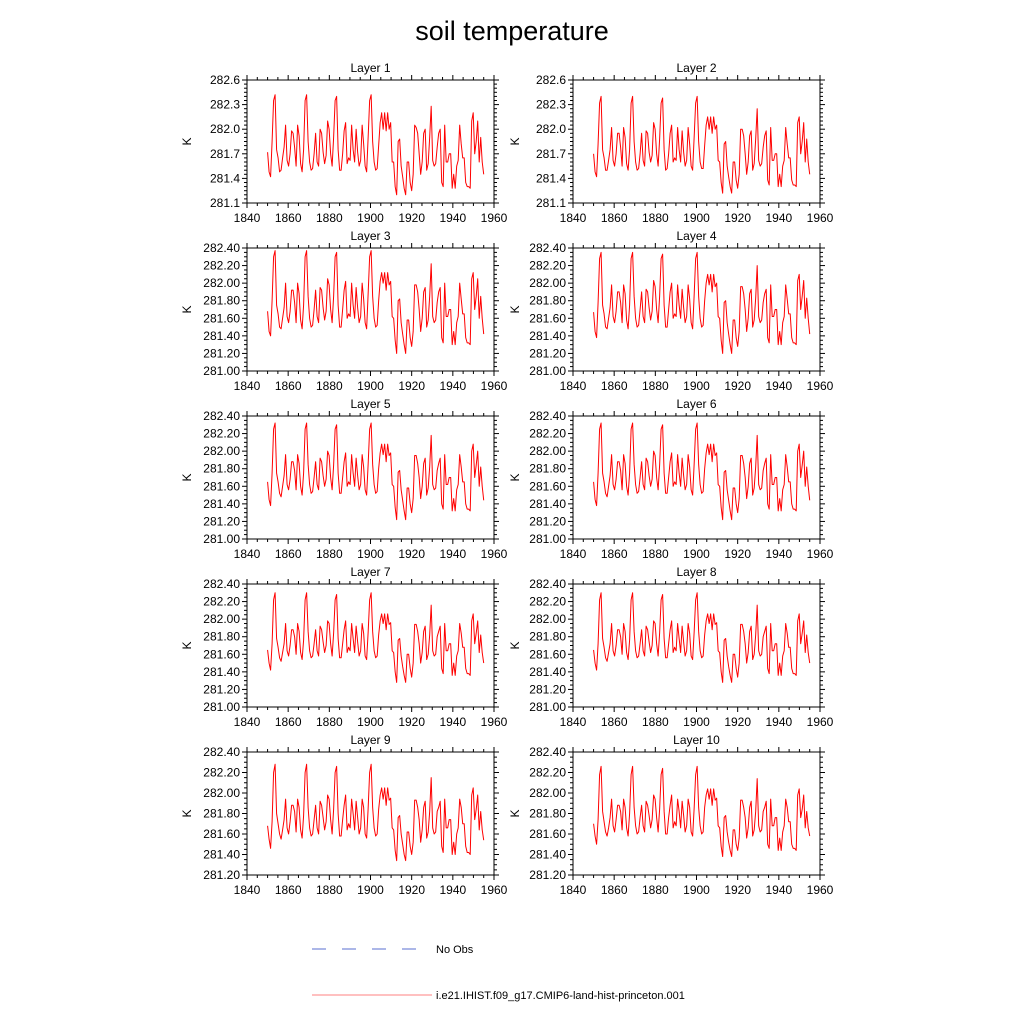 The height and width of the screenshot is (1024, 1024). What do you see at coordinates (551, 105) in the screenshot?
I see `y-tick-label: 282.3` at bounding box center [551, 105].